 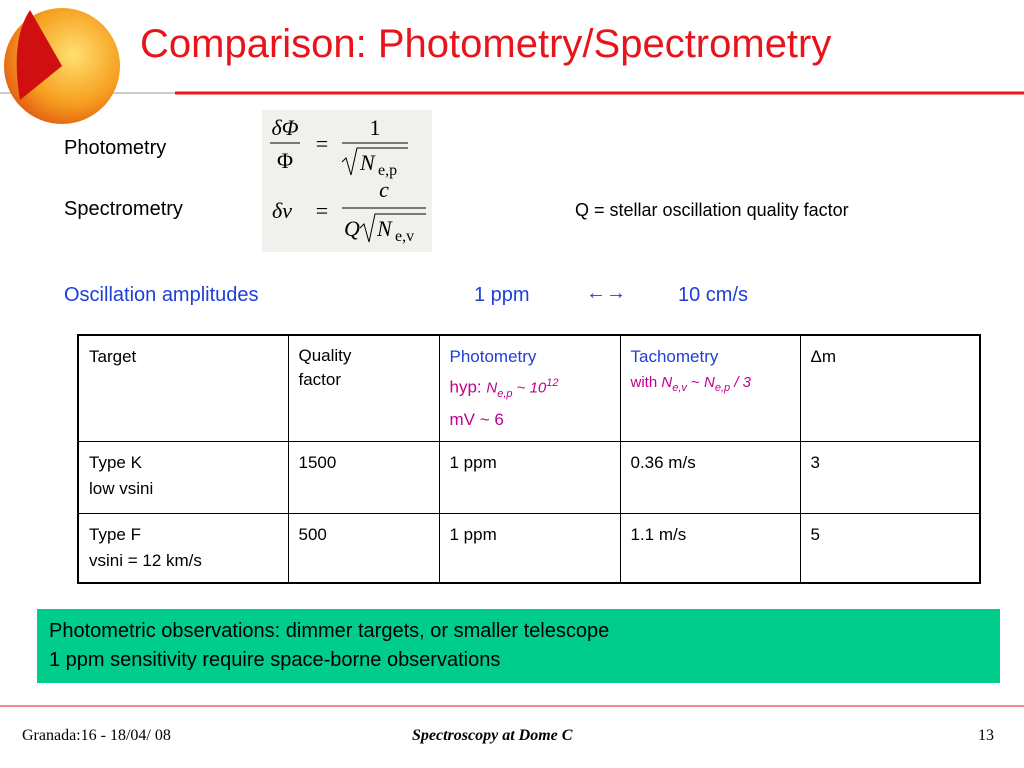 What do you see at coordinates (115, 535) in the screenshot?
I see `text: Type F` at bounding box center [115, 535].